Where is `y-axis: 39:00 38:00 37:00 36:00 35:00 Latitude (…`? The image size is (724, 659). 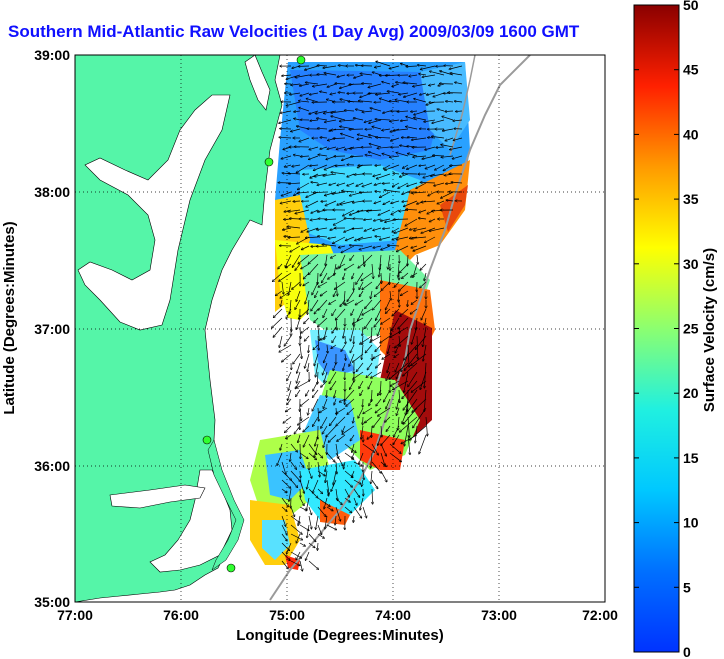
y-axis: 39:00 38:00 37:00 36:00 35:00 Latitude (… is located at coordinates (35, 328).